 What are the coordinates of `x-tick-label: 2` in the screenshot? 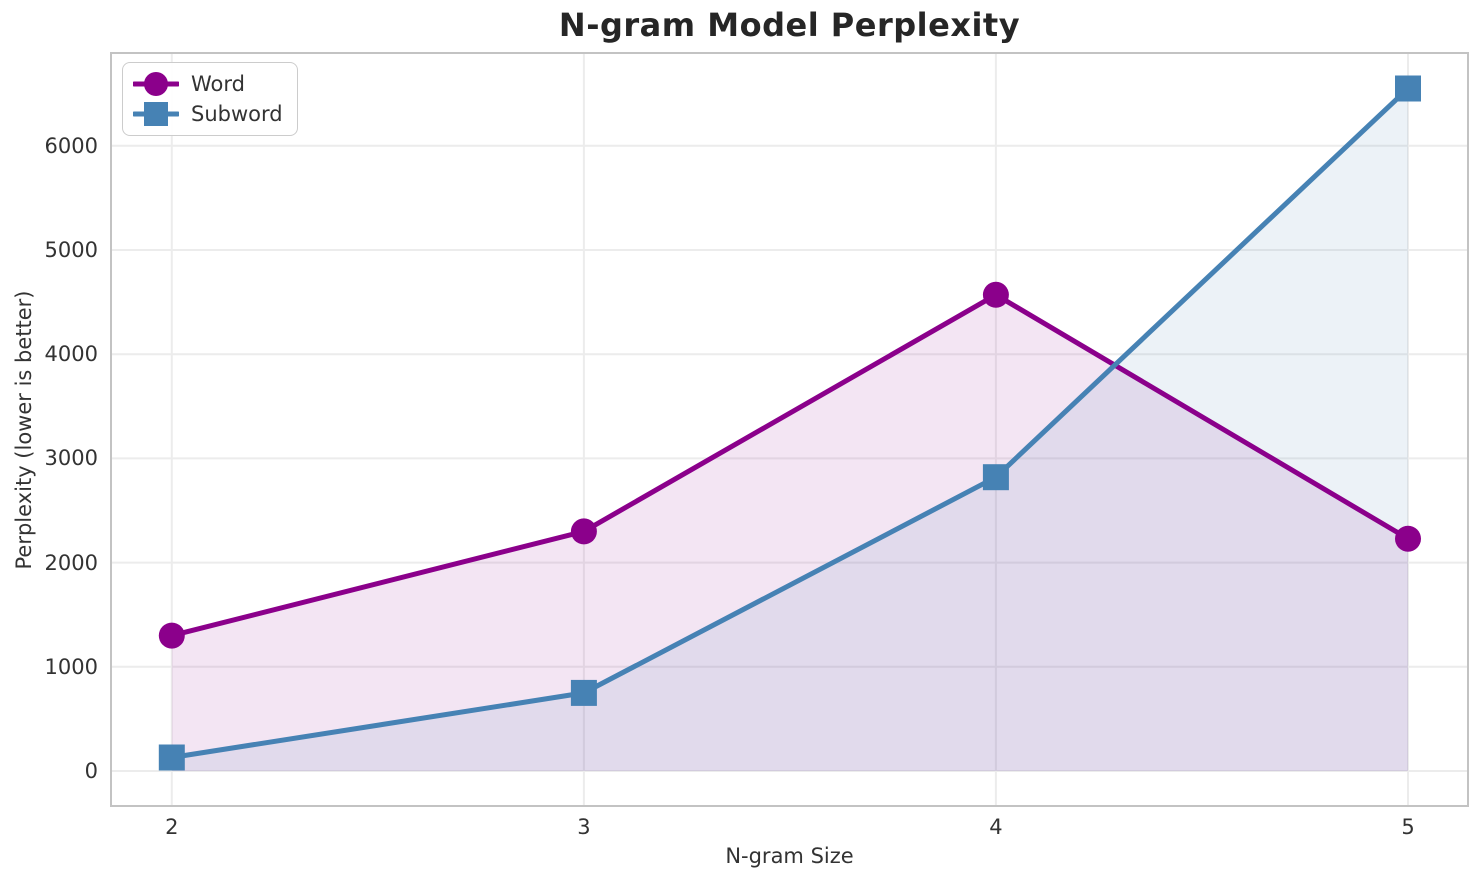 It's located at (172, 827).